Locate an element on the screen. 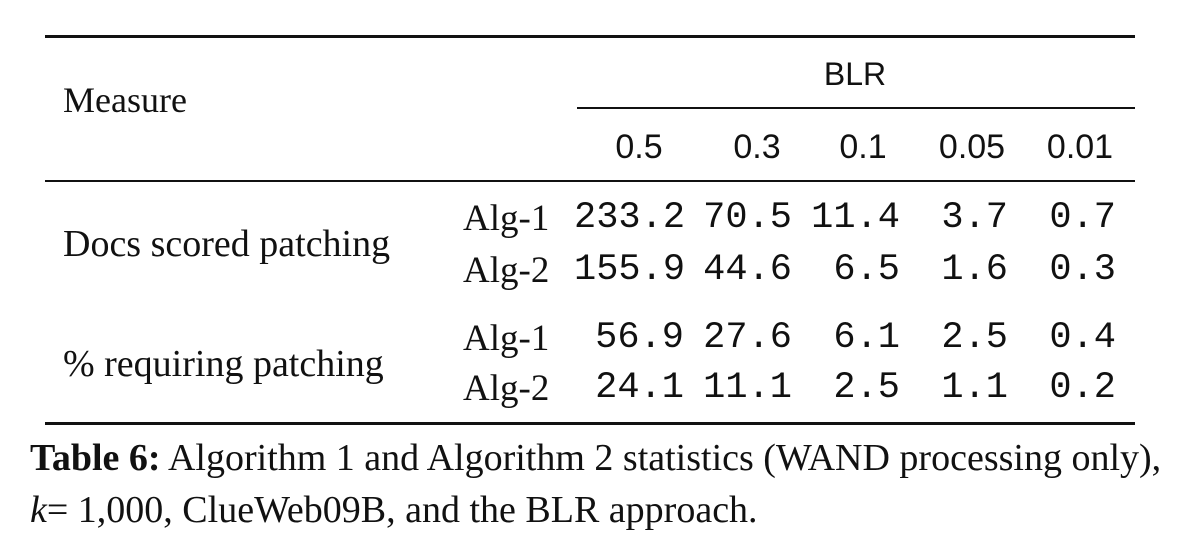 This screenshot has width=1200, height=555. table-cell: 6.5 is located at coordinates (866, 270).